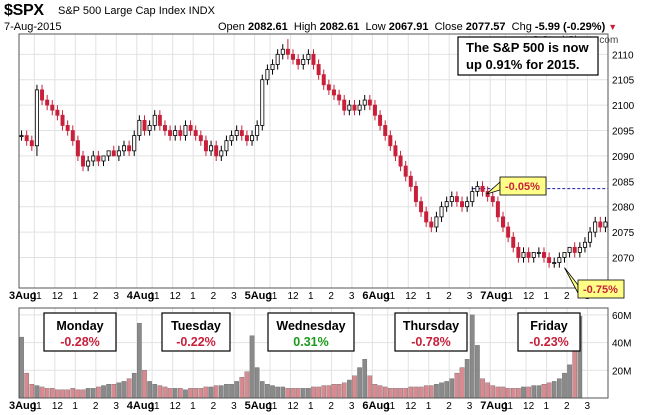 This screenshot has height=415, width=650. Describe the element at coordinates (494, 406) in the screenshot. I see `time-tick-label: 7Aug` at that location.